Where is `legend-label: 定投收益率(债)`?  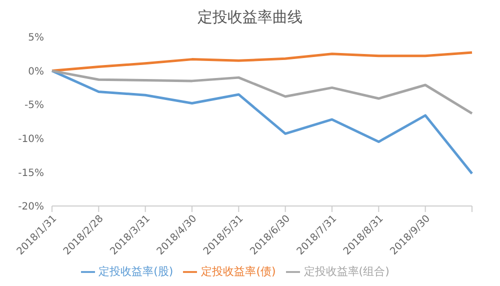
legend-label: 定投收益率(债) is located at coordinates (238, 271).